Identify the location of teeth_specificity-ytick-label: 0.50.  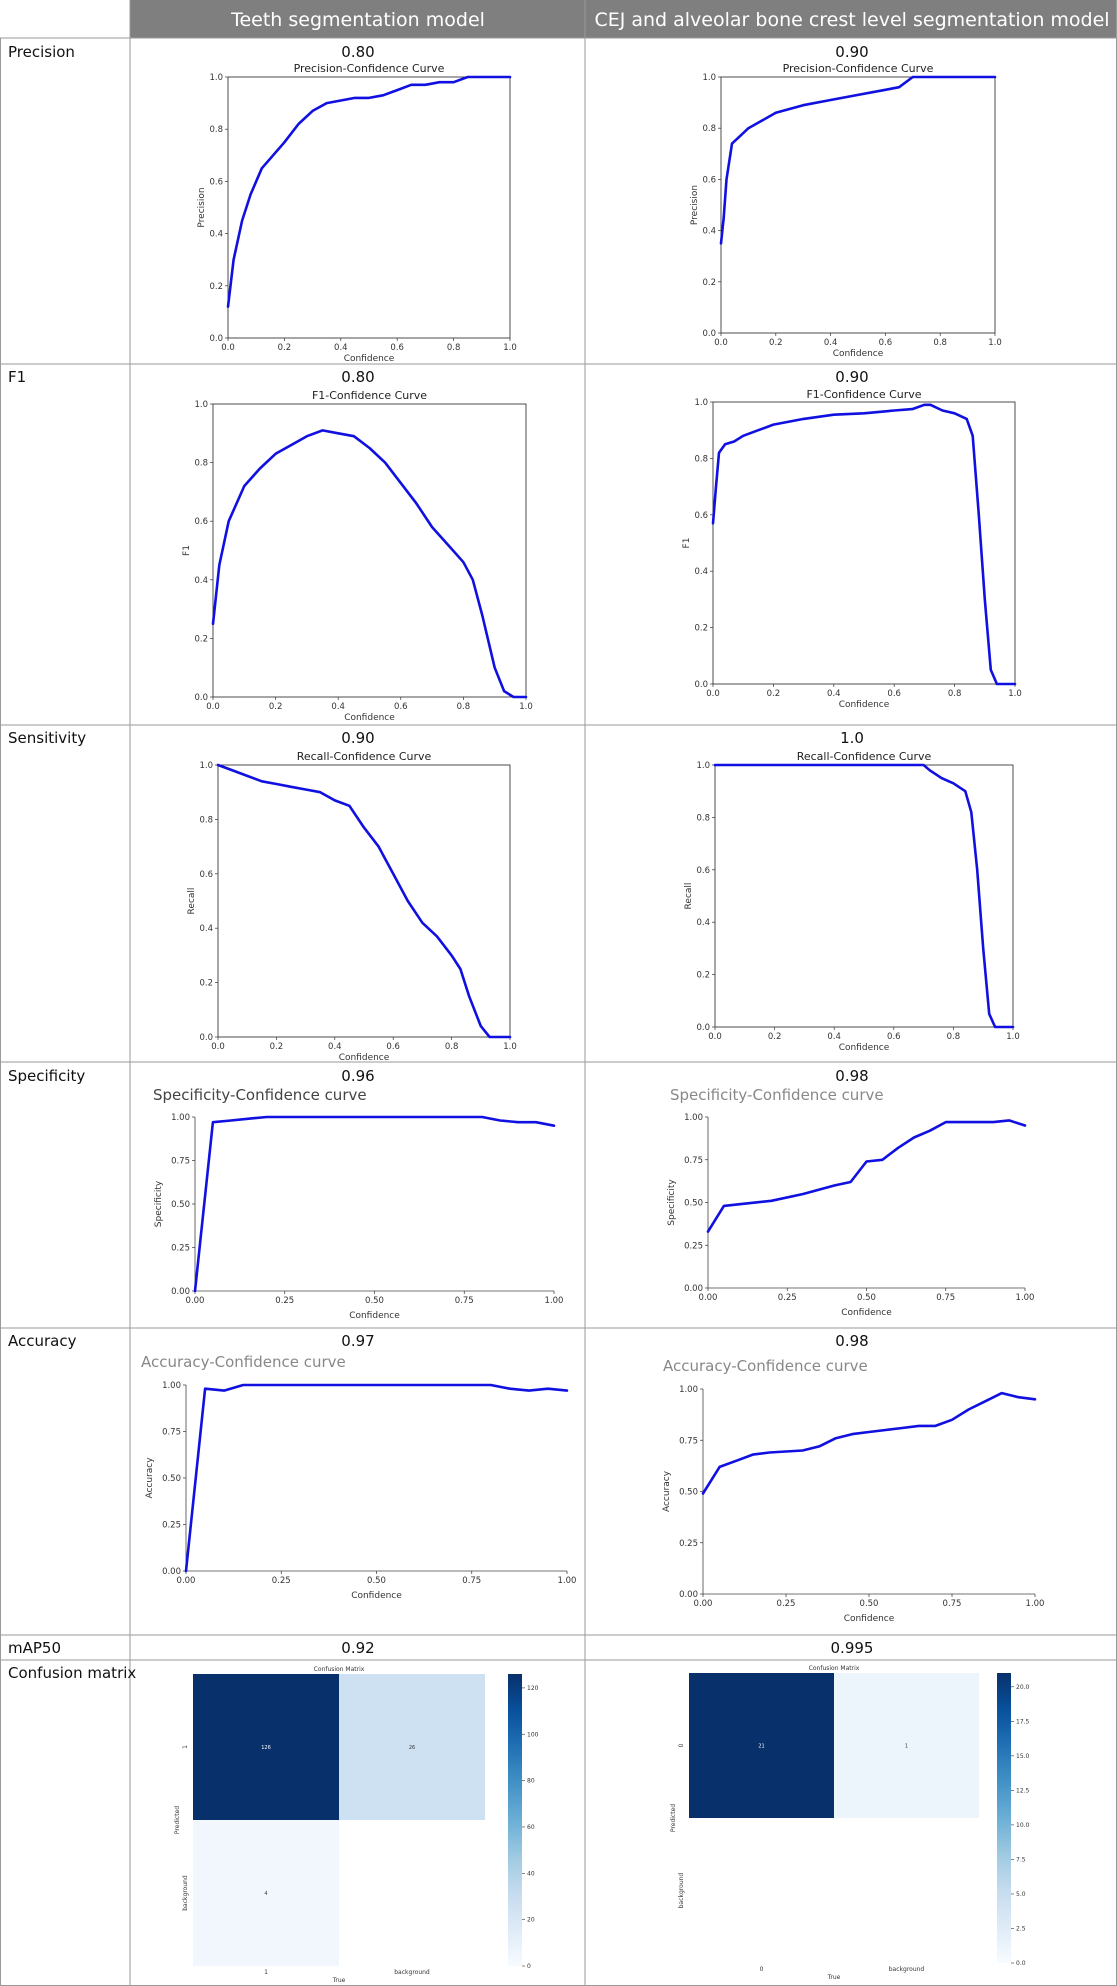
(180, 1205).